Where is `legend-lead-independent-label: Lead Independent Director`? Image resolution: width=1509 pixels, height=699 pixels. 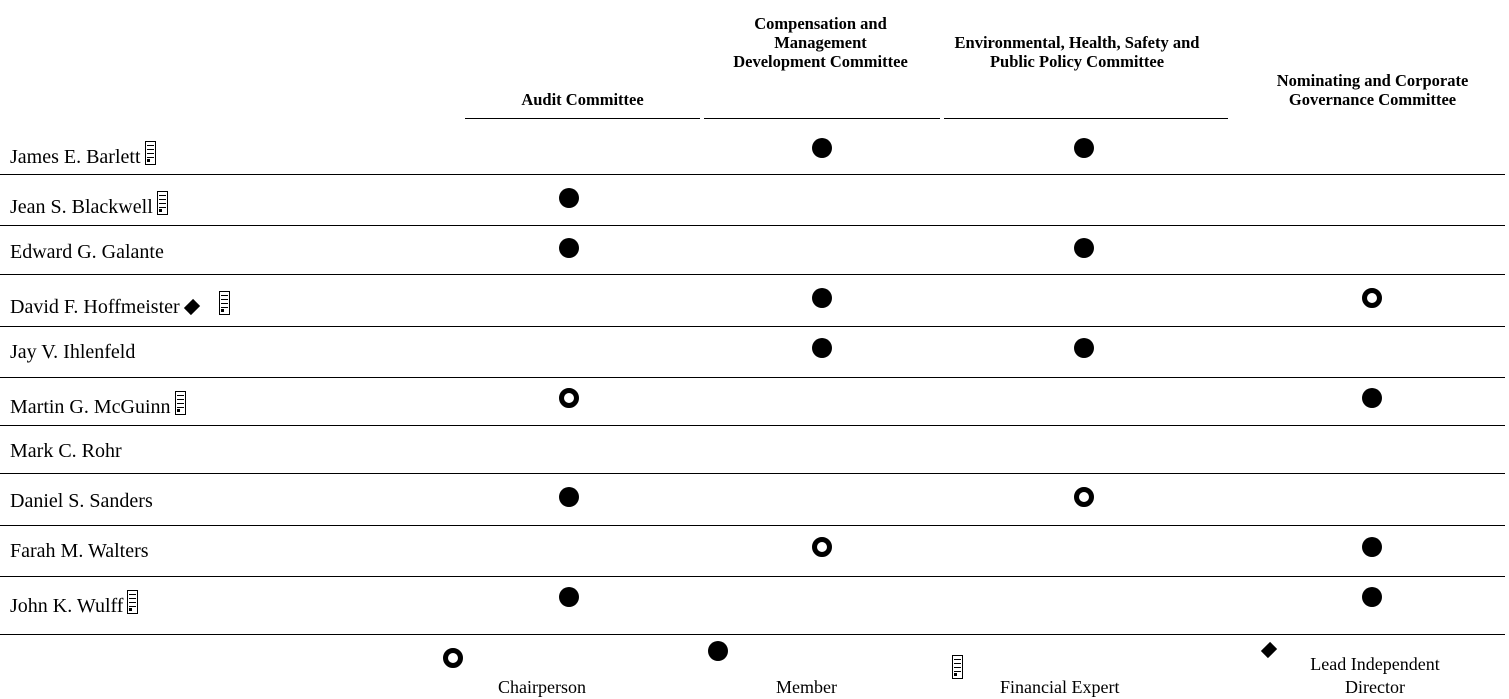 legend-lead-independent-label: Lead Independent Director is located at coordinates (1375, 675).